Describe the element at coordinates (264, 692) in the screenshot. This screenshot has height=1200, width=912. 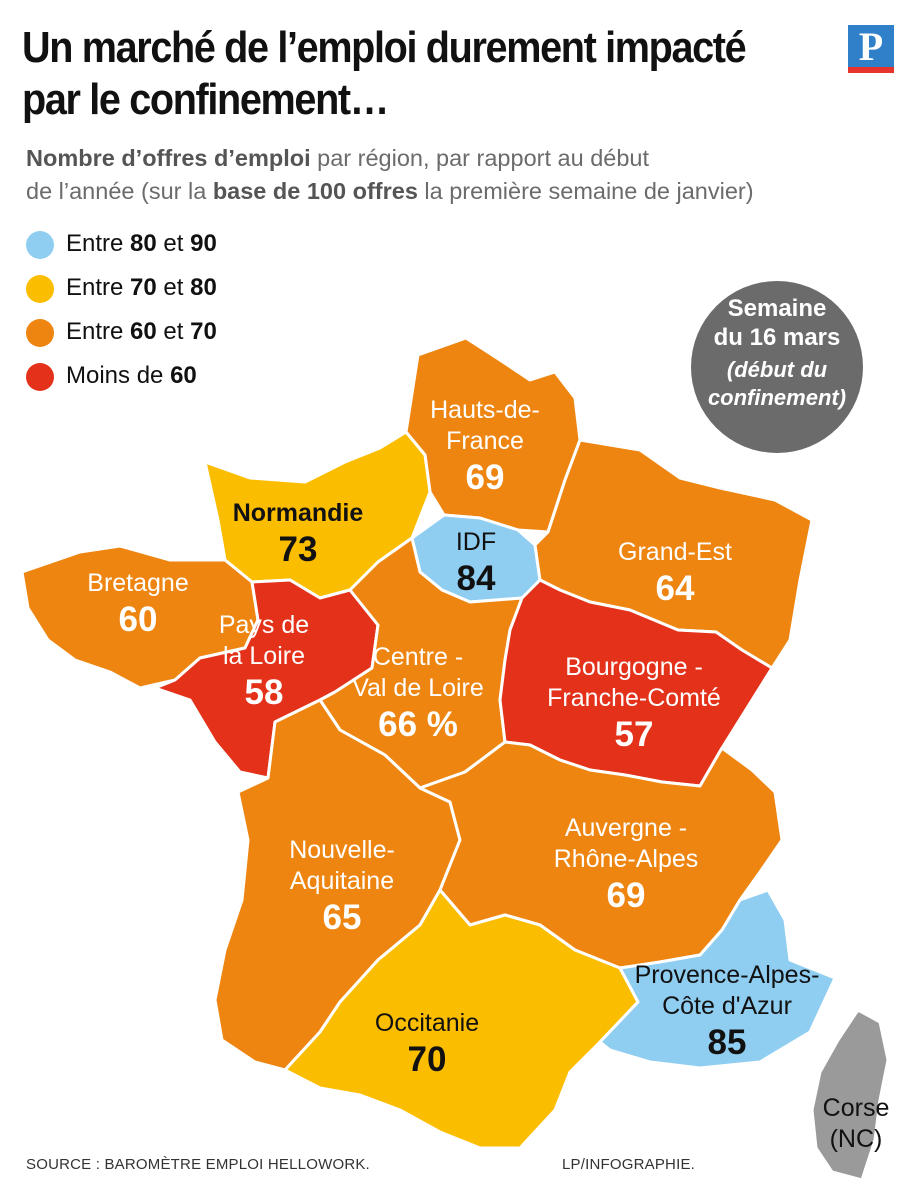
I see `label-pays-de-la-loire-value: 58` at that location.